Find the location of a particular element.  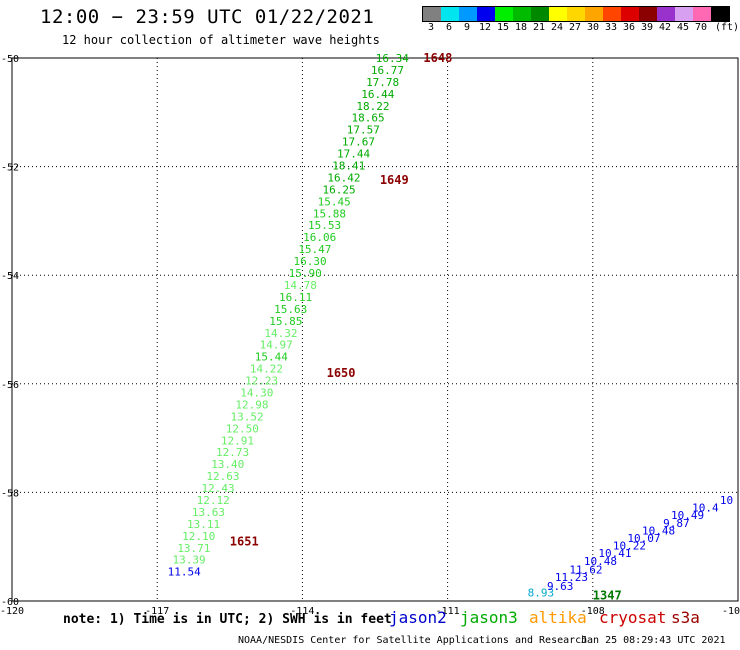

wave-height-value: 14.30 is located at coordinates (256, 392).